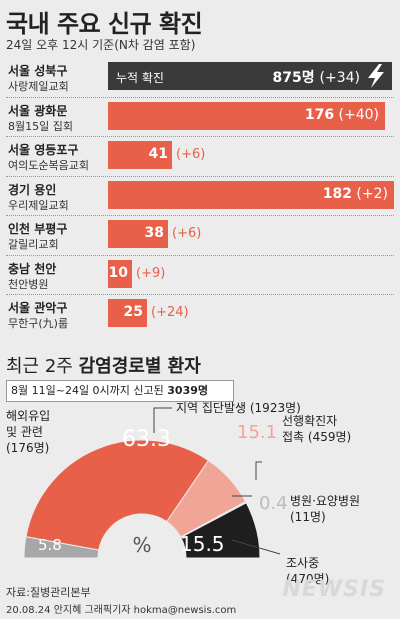 This screenshot has height=619, width=400. I want to click on bar-region-label: 경기 용인, so click(32, 189).